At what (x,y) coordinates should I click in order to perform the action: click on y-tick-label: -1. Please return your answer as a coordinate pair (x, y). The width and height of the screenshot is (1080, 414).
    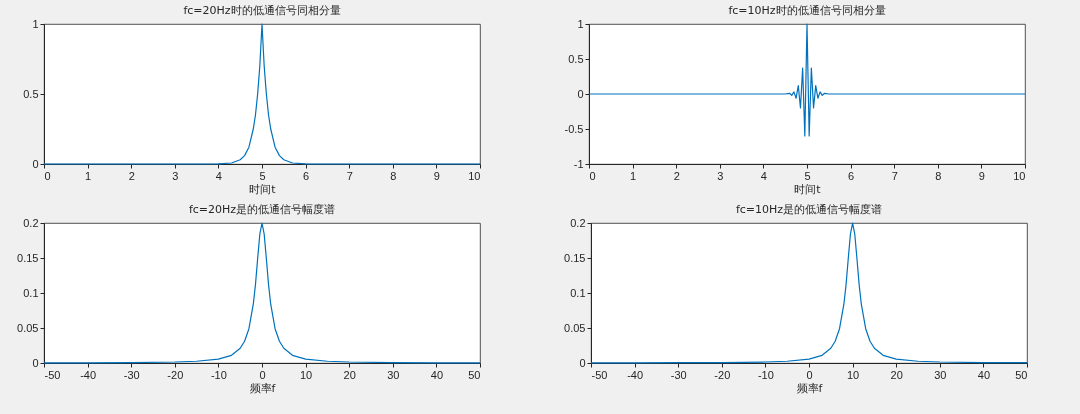
    Looking at the image, I should click on (578, 163).